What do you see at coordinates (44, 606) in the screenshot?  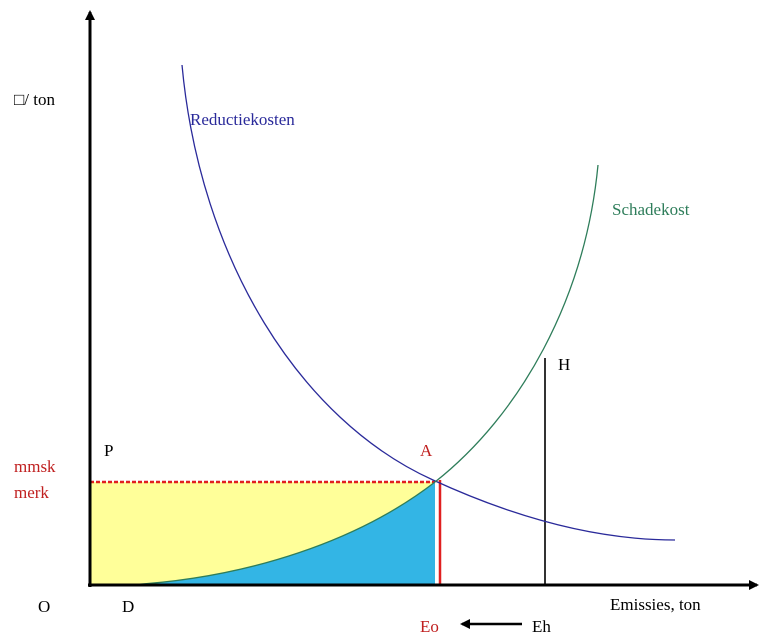 I see `point-label: O` at bounding box center [44, 606].